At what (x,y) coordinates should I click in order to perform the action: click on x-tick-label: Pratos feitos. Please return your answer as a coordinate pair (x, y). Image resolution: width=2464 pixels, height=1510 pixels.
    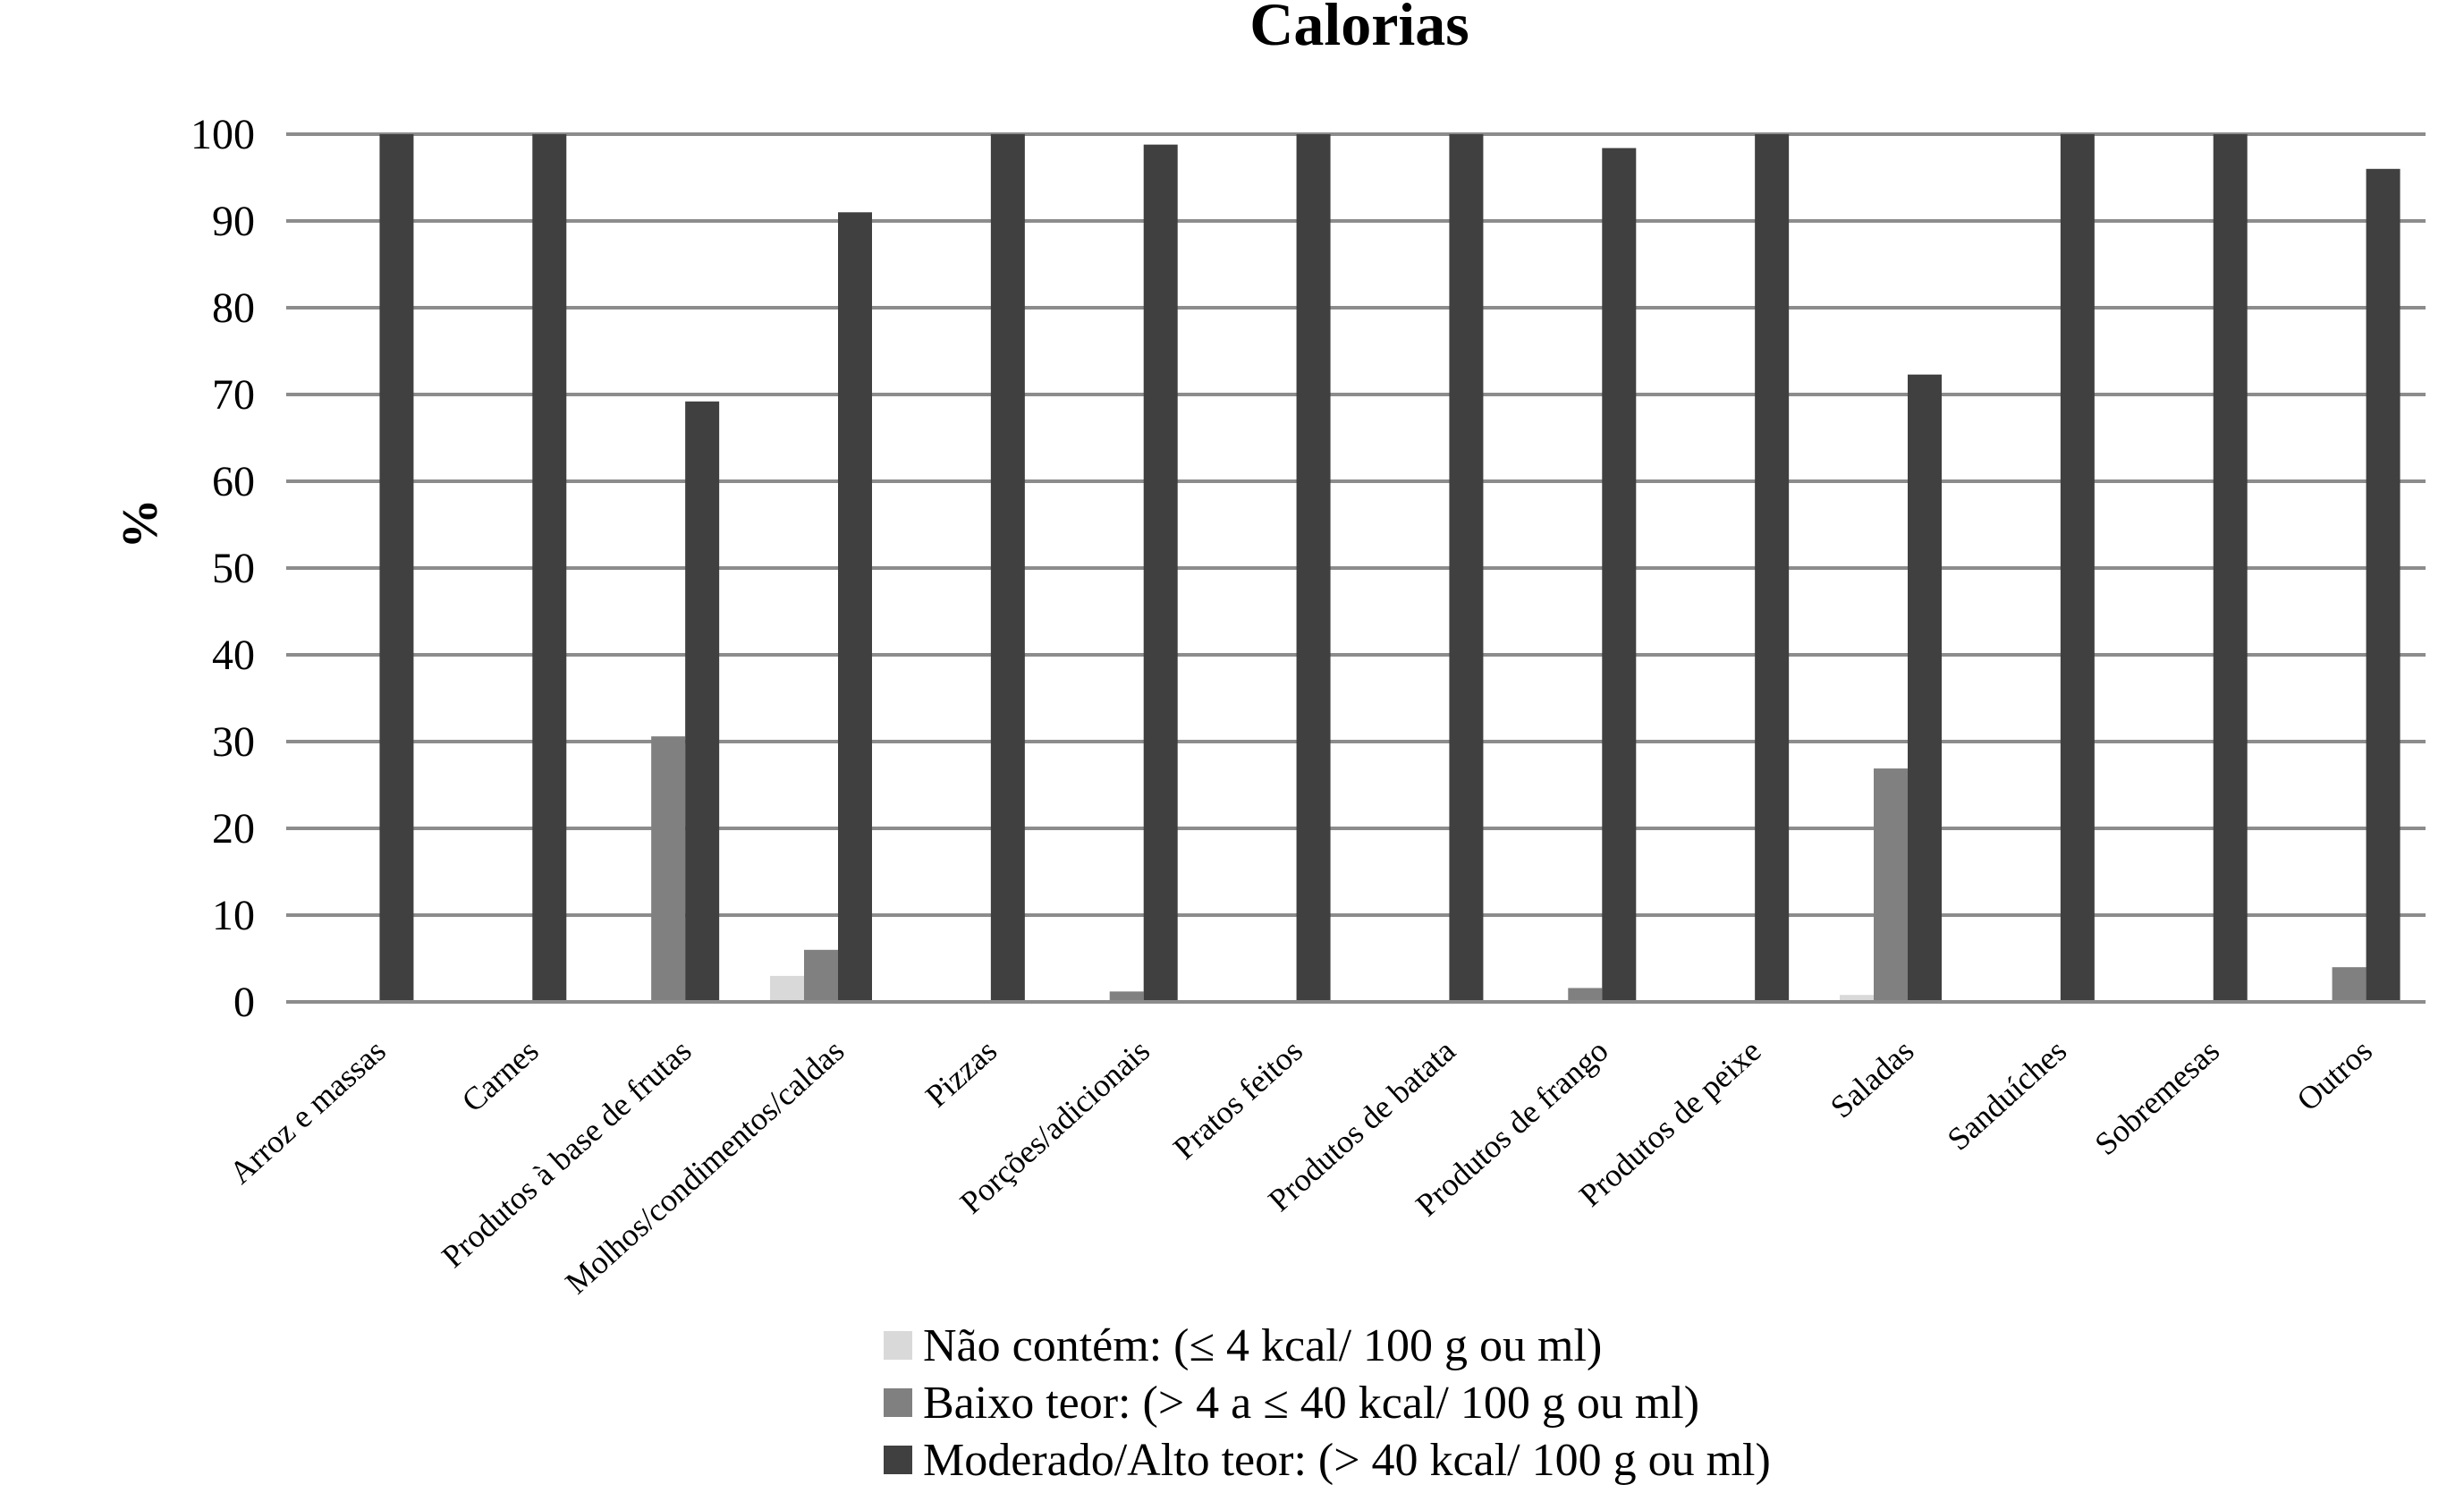
    Looking at the image, I should click on (1237, 1099).